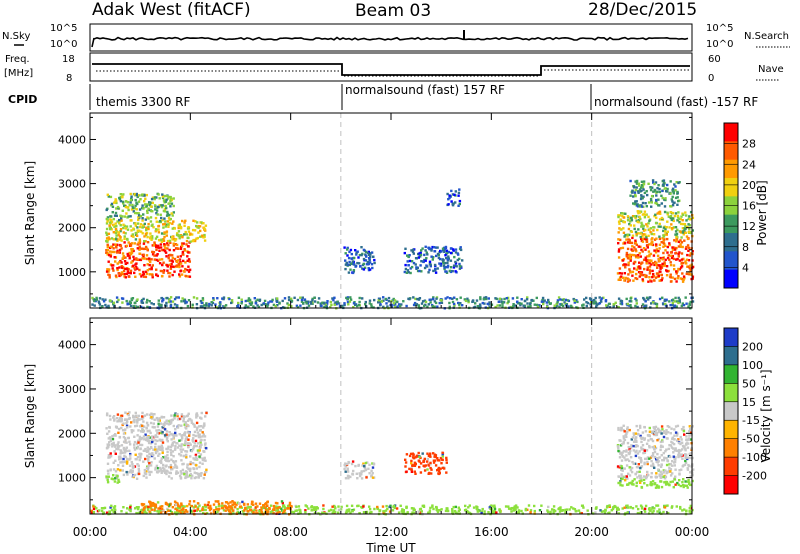  Describe the element at coordinates (391, 532) in the screenshot. I see `x-tick-label: 12:00` at that location.